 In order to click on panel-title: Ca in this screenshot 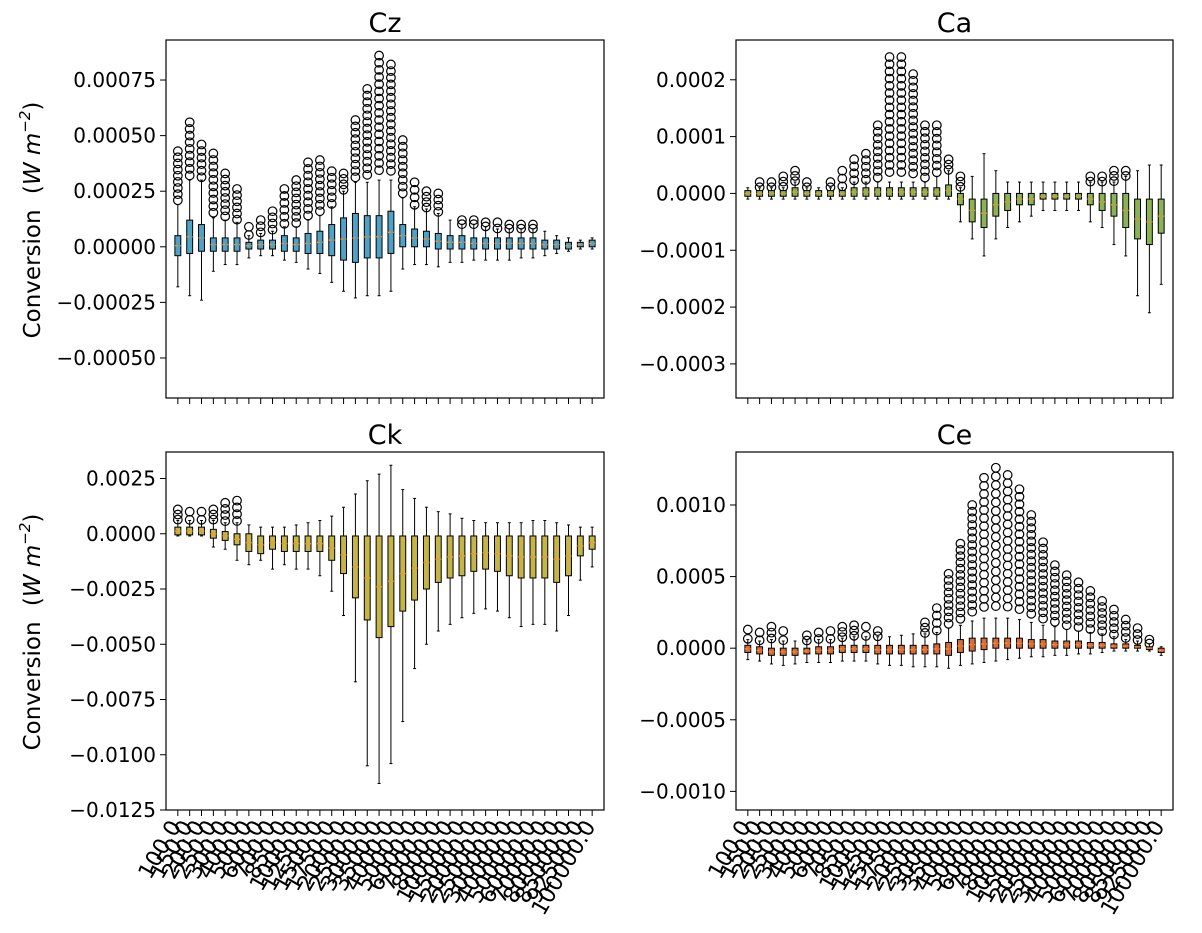, I will do `click(954, 23)`.